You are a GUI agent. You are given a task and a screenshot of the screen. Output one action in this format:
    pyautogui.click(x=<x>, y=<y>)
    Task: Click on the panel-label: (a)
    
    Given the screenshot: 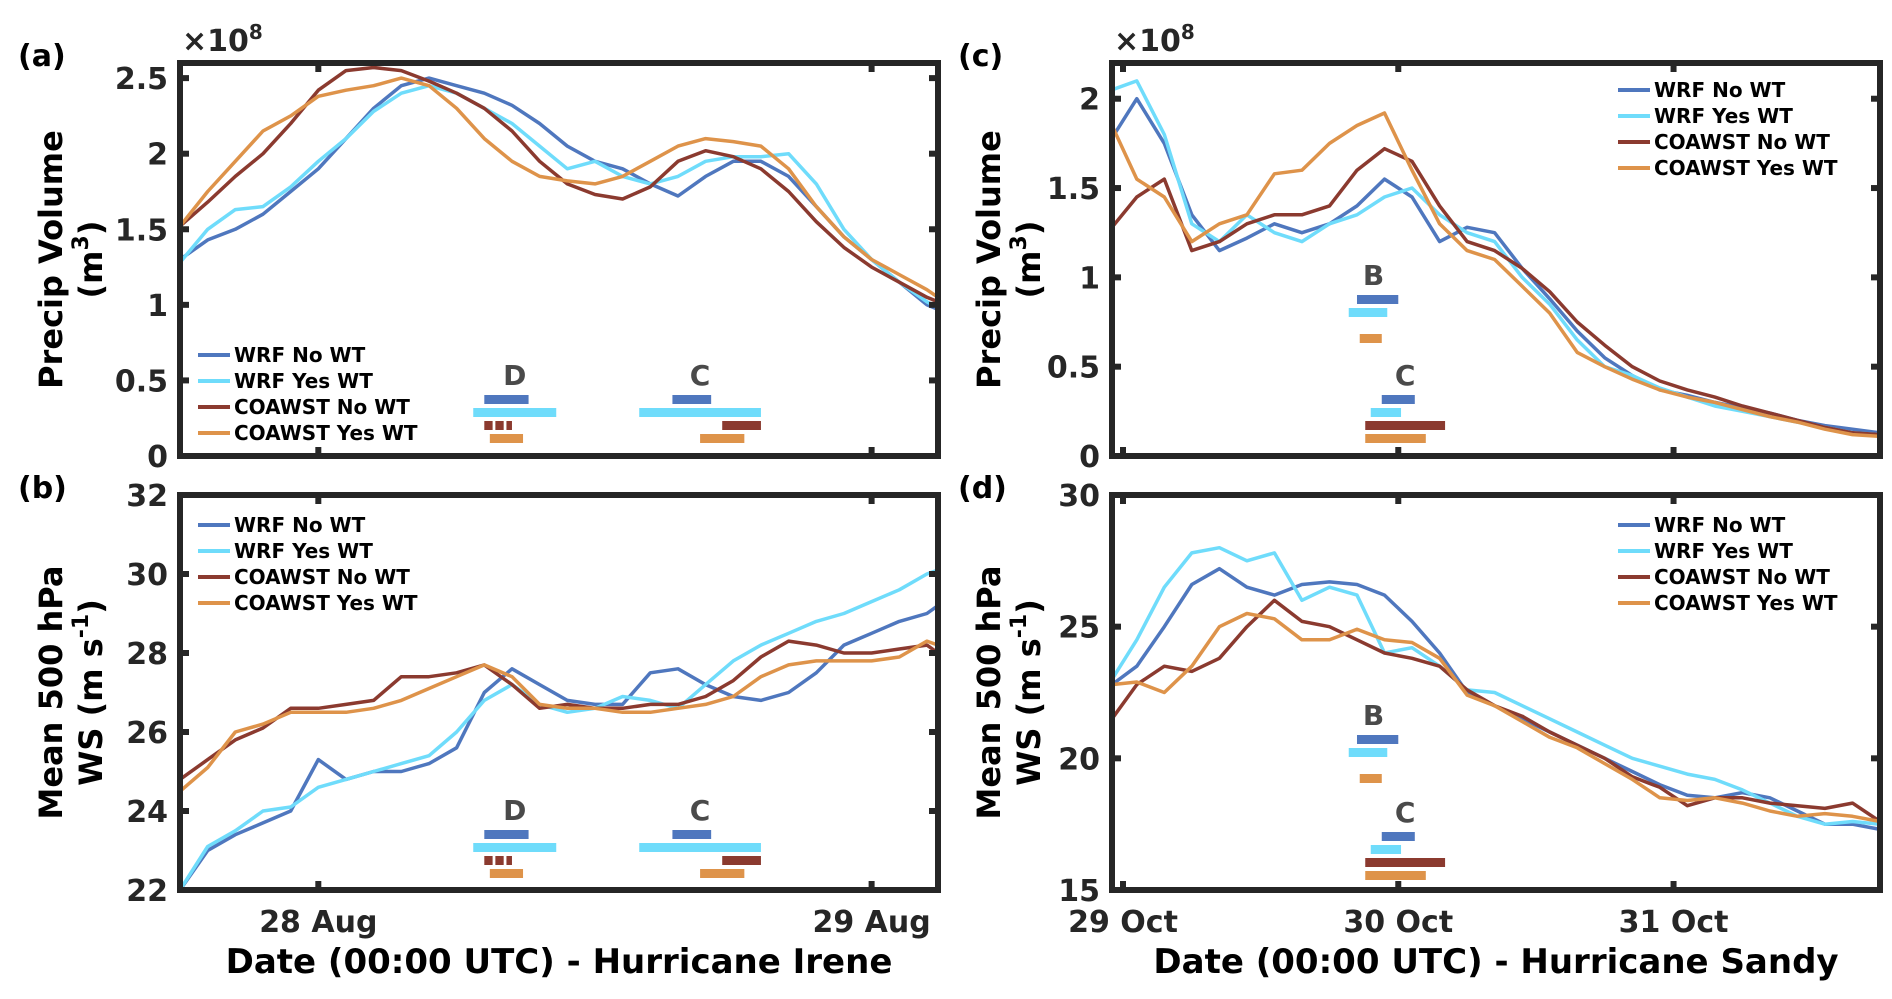 What is the action you would take?
    pyautogui.click(x=42, y=56)
    